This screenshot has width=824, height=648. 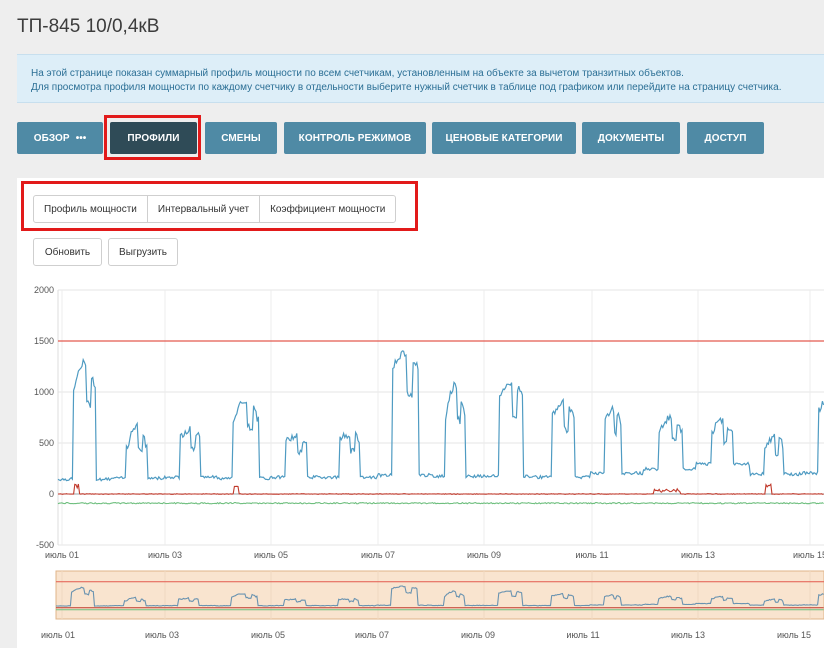 What do you see at coordinates (355, 138) in the screenshot?
I see `tab-mode-control: КОНТРОЛЬ РЕЖИМОВ` at bounding box center [355, 138].